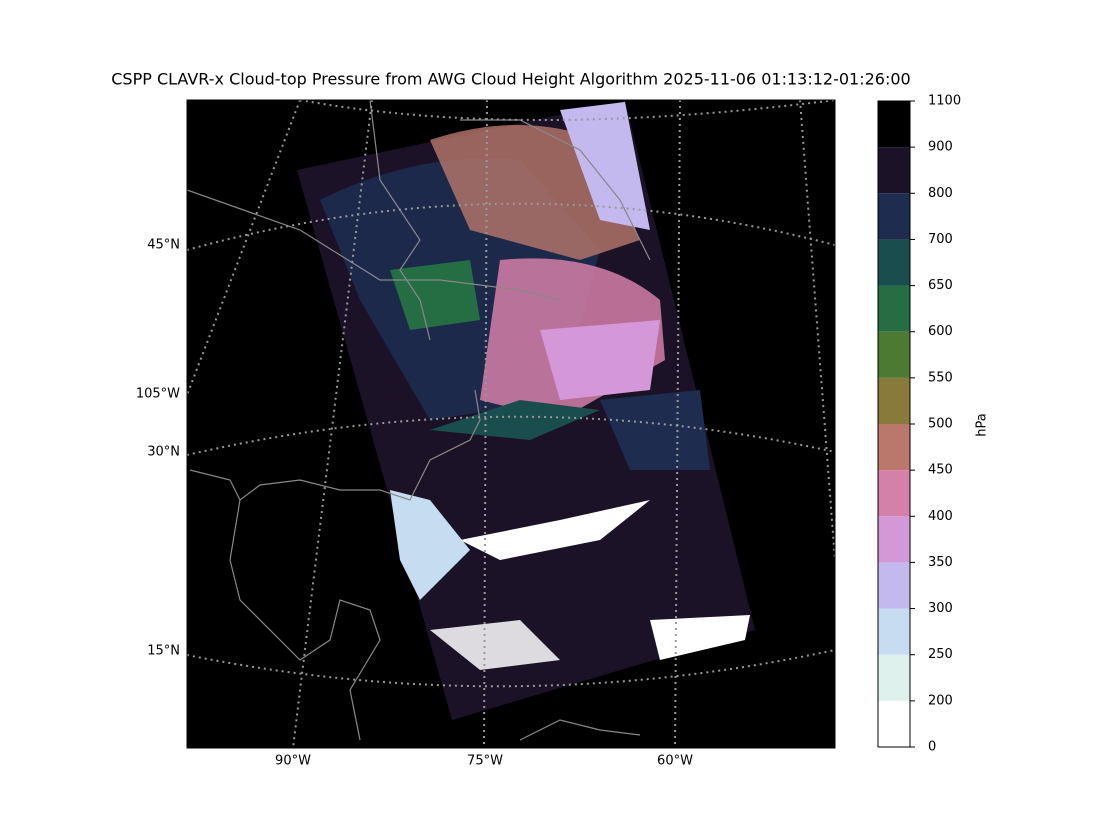  I want to click on lat-label: 45°N, so click(163, 245).